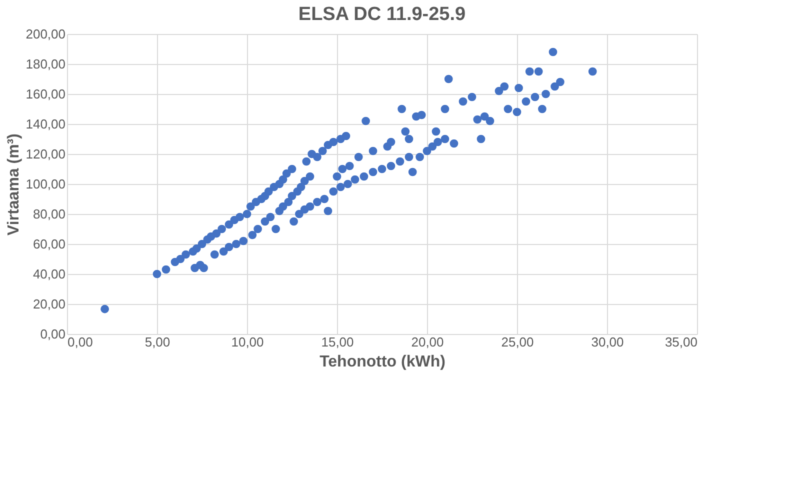 The image size is (798, 480). I want to click on x-tick-label: 35,00, so click(681, 342).